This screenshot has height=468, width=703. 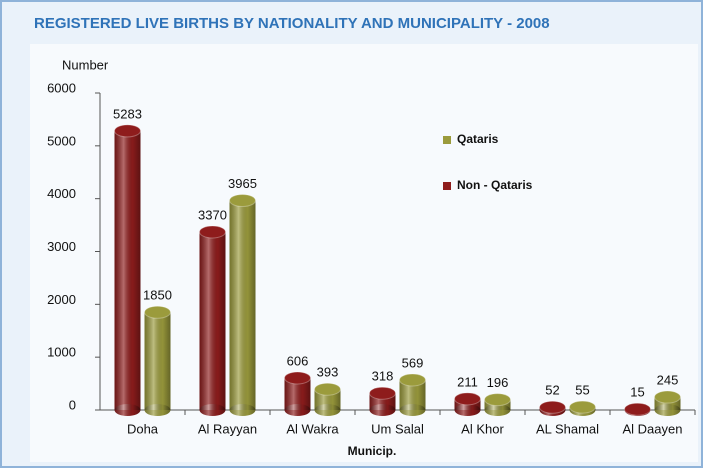 I want to click on x-tick-label: Al Khor, so click(x=482, y=428).